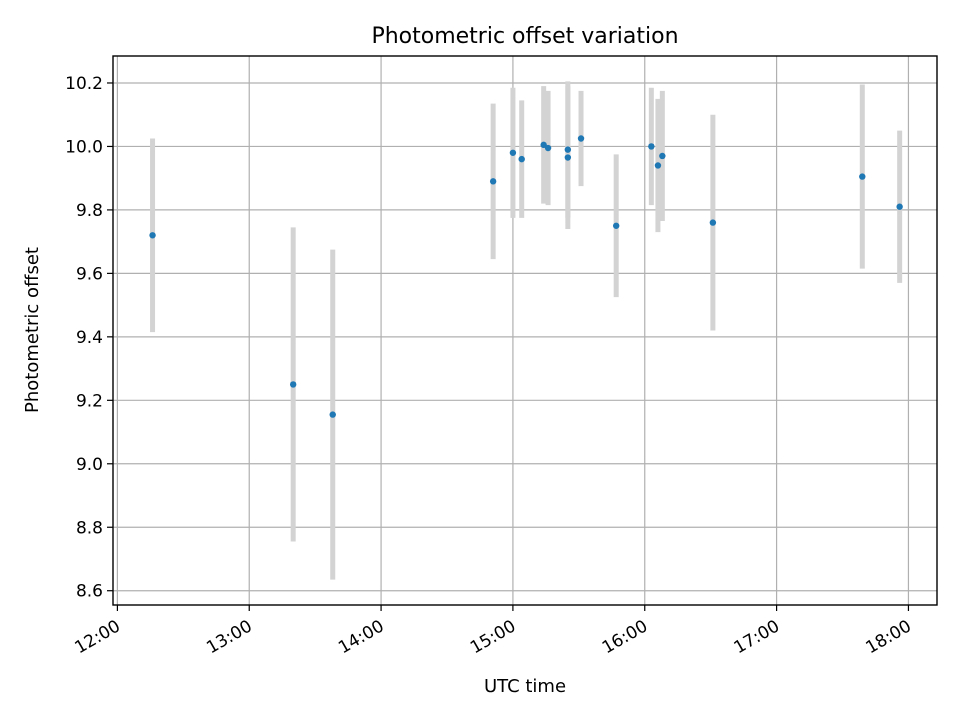  I want to click on chart-title: Photometric offset variation, so click(524, 36).